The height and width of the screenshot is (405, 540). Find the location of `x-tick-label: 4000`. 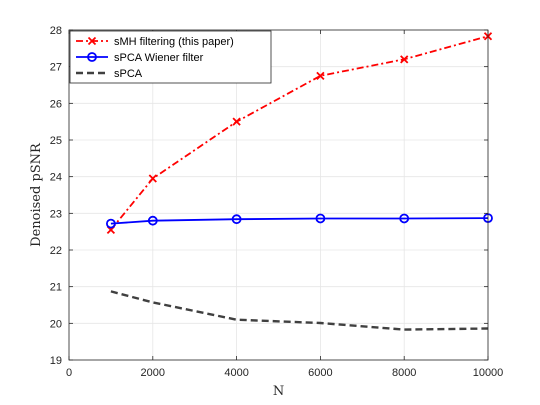

x-tick-label: 4000 is located at coordinates (236, 373).